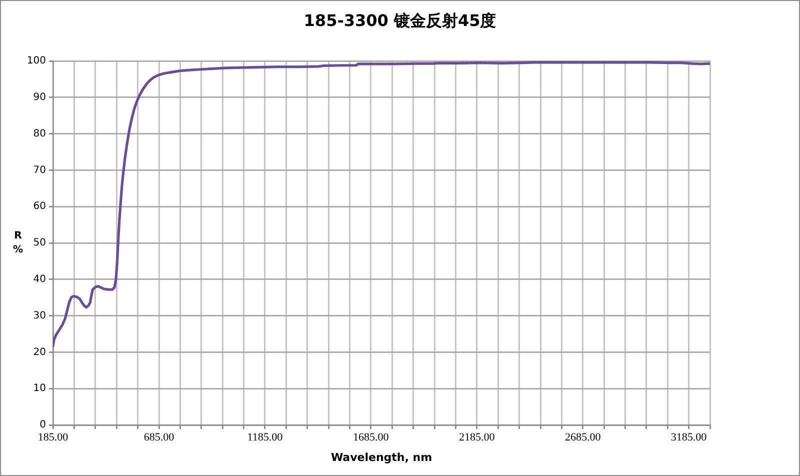  Describe the element at coordinates (265, 437) in the screenshot. I see `x-tick-label: 1185.00` at that location.